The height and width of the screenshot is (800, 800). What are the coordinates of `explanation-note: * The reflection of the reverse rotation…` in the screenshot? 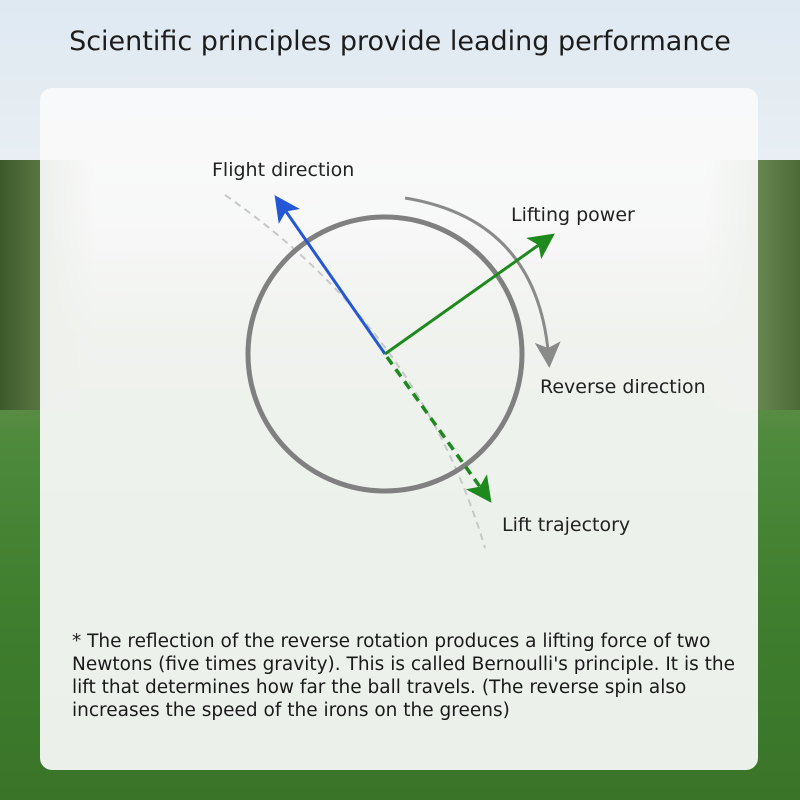 It's located at (403, 676).